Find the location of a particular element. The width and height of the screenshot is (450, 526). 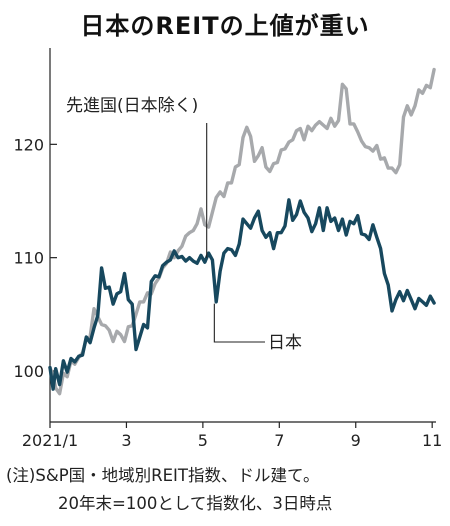

chart-title: 日本のREITの上値が重い is located at coordinates (225, 26).